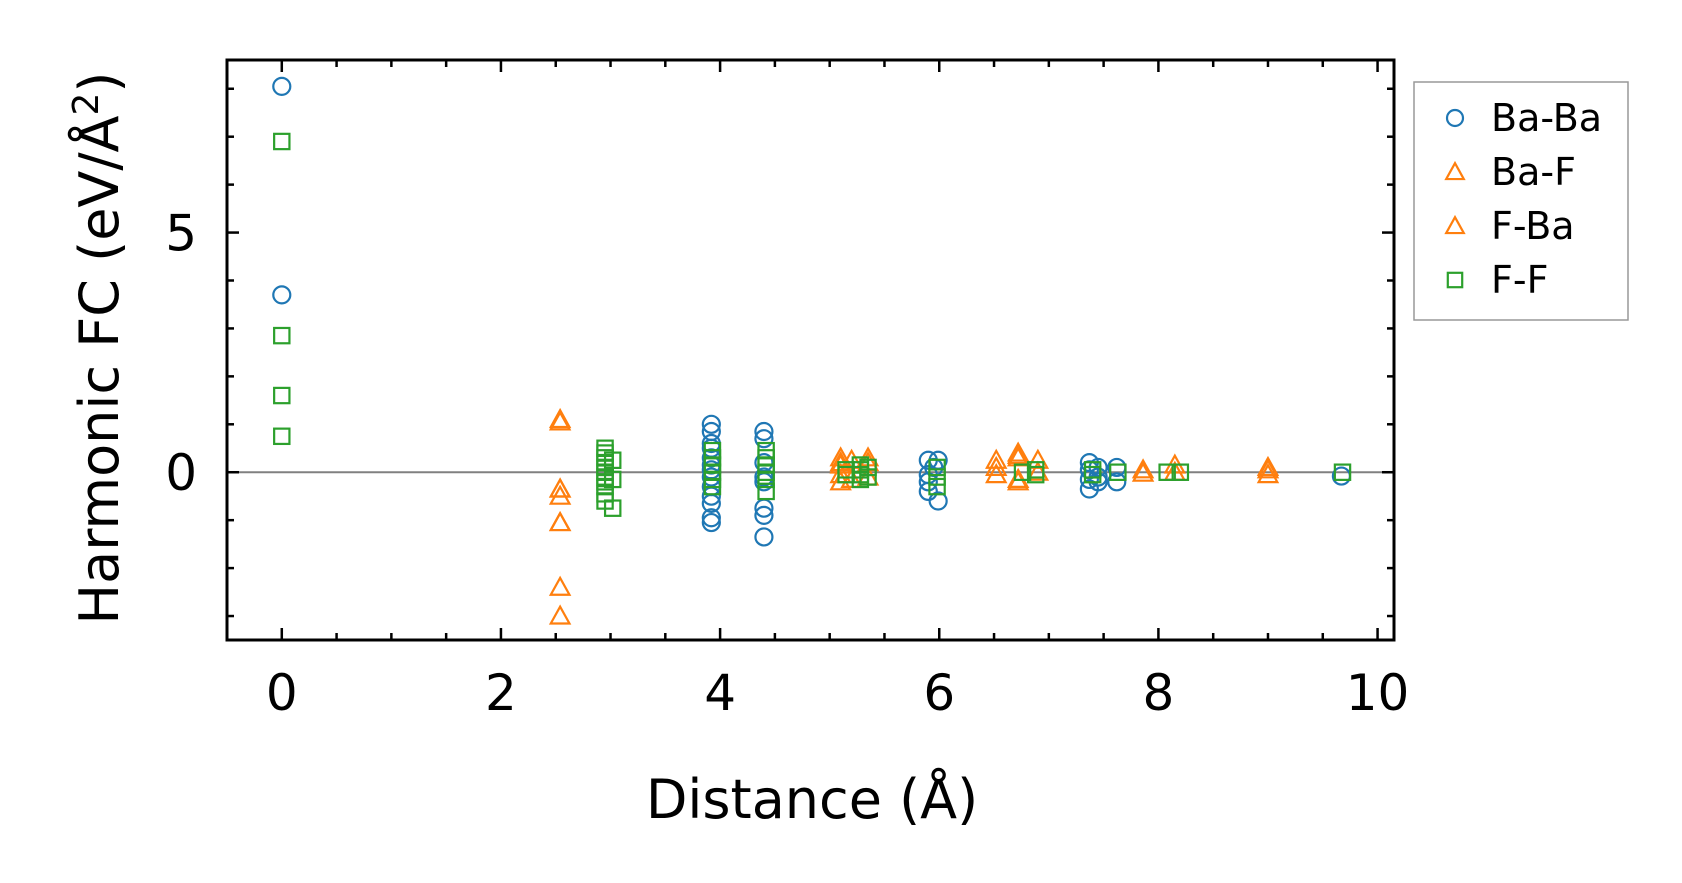 The width and height of the screenshot is (1682, 883). Describe the element at coordinates (720, 693) in the screenshot. I see `x-tick-label: 4` at that location.